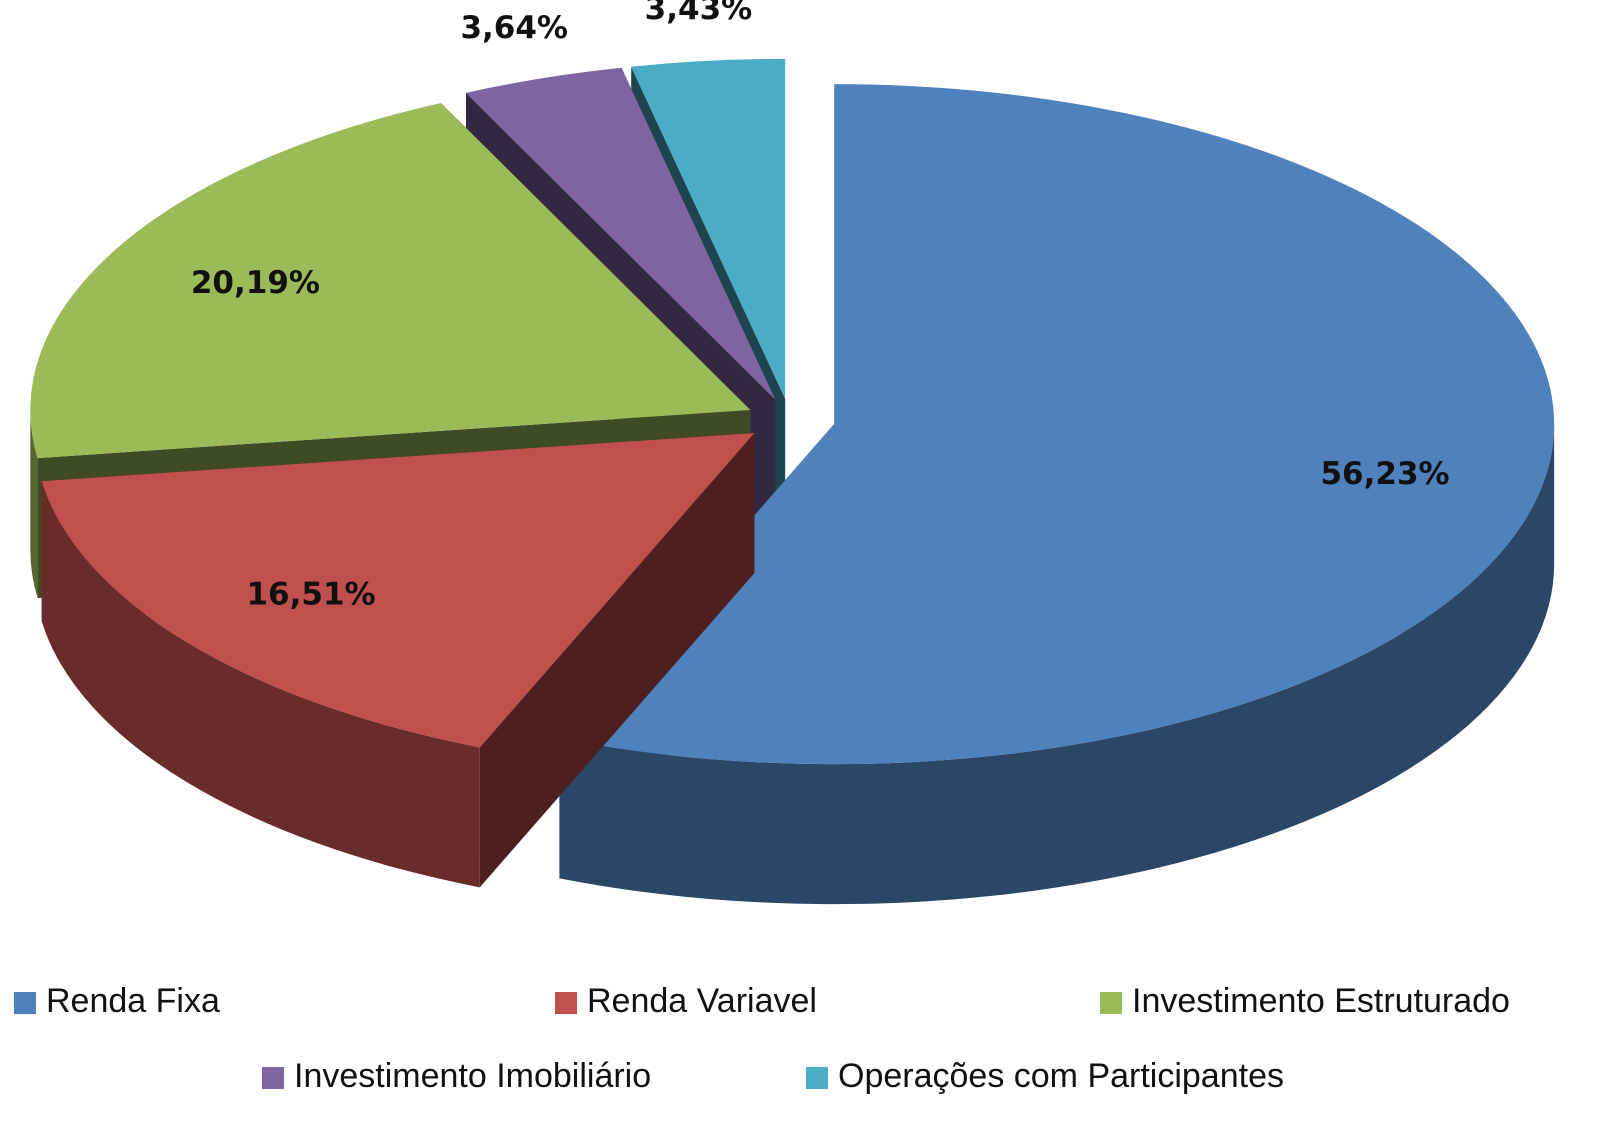 This screenshot has width=1606, height=1123. I want to click on data-label: 16,51%, so click(310, 594).